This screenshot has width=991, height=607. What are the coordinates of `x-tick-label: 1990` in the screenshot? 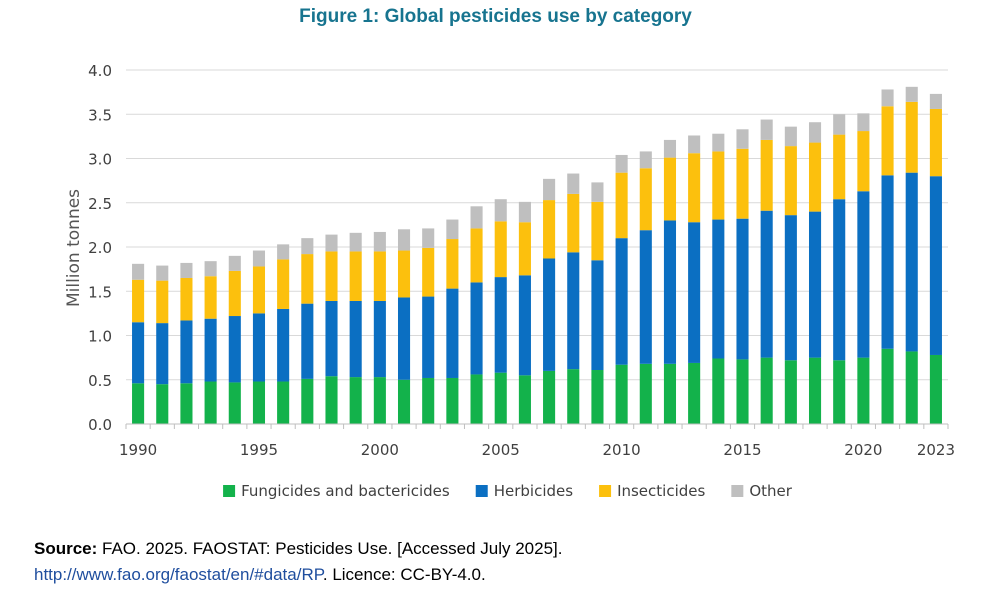 It's located at (138, 450).